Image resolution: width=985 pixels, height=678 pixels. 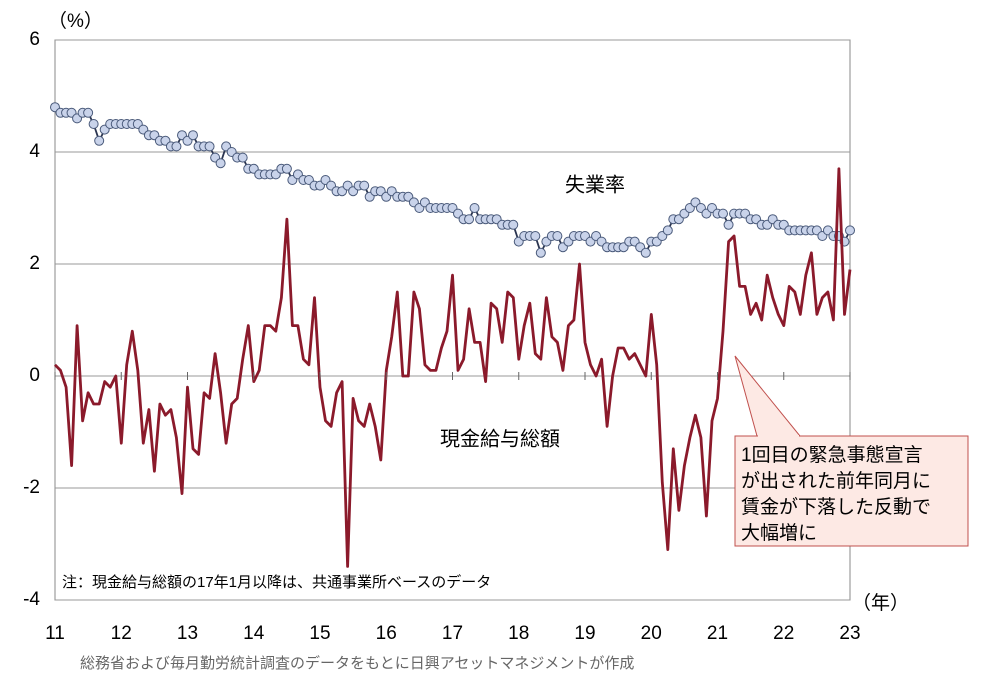 What do you see at coordinates (518, 633) in the screenshot?
I see `x-tick-label: 18` at bounding box center [518, 633].